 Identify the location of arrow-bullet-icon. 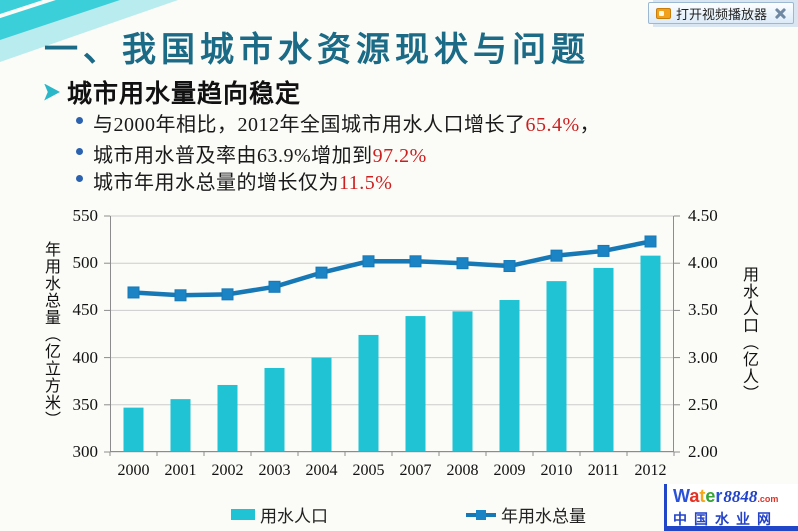
(52, 92).